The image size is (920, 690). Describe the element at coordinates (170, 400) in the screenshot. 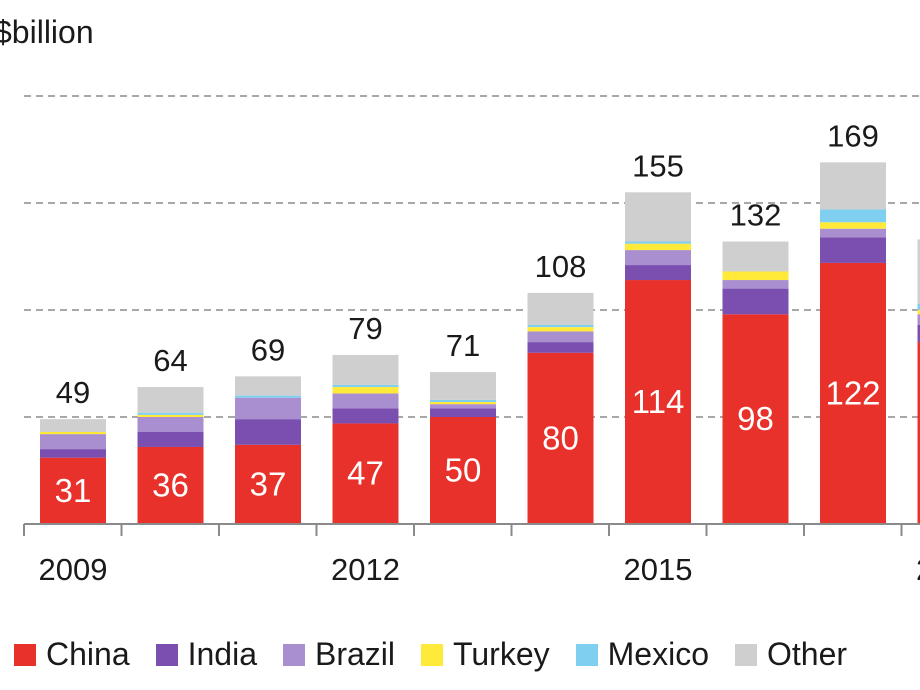

I see `bar-other-2010` at that location.